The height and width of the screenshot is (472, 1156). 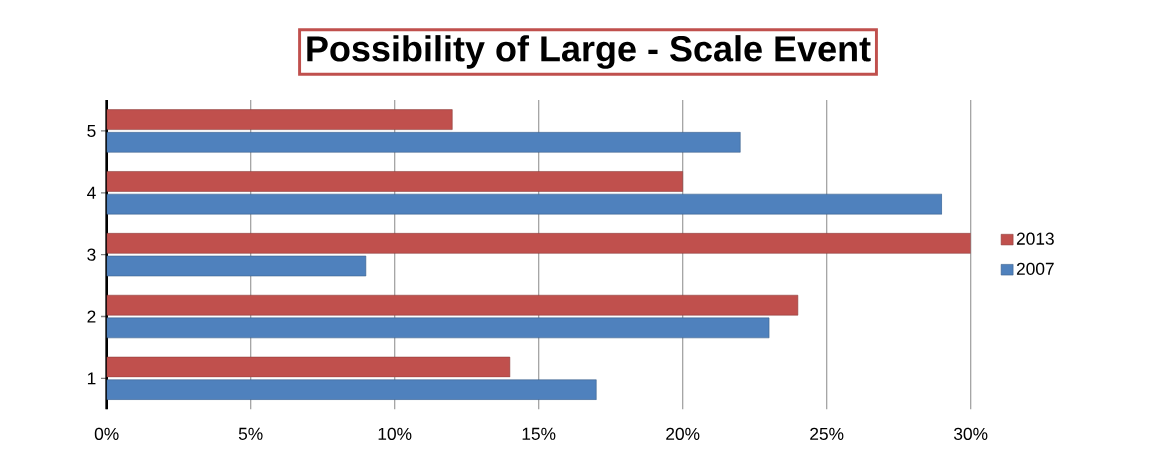 I want to click on y-tick-label: 5, so click(x=91, y=130).